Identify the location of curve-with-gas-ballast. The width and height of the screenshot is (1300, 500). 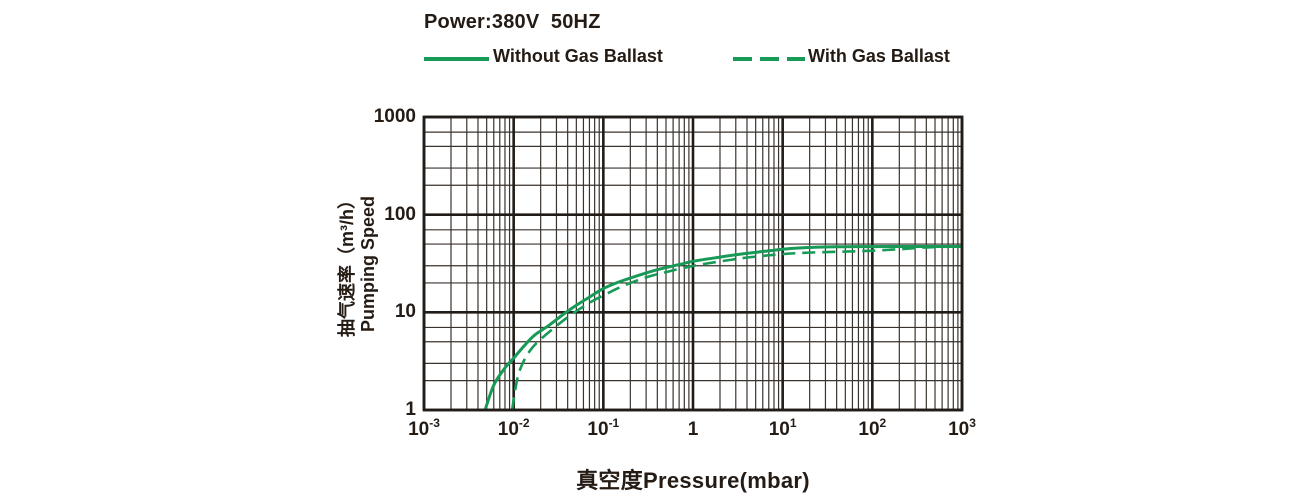
(736, 328).